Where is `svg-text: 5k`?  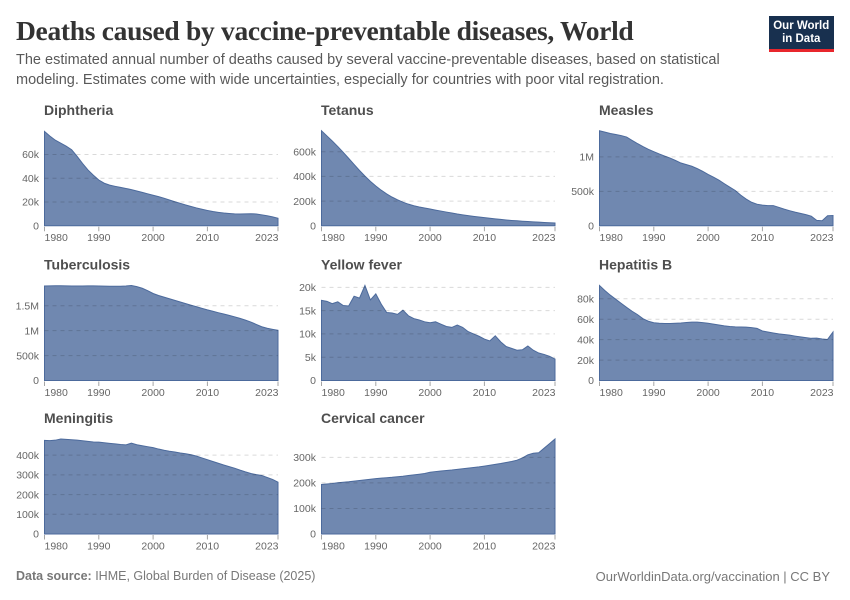 svg-text: 5k is located at coordinates (311, 358).